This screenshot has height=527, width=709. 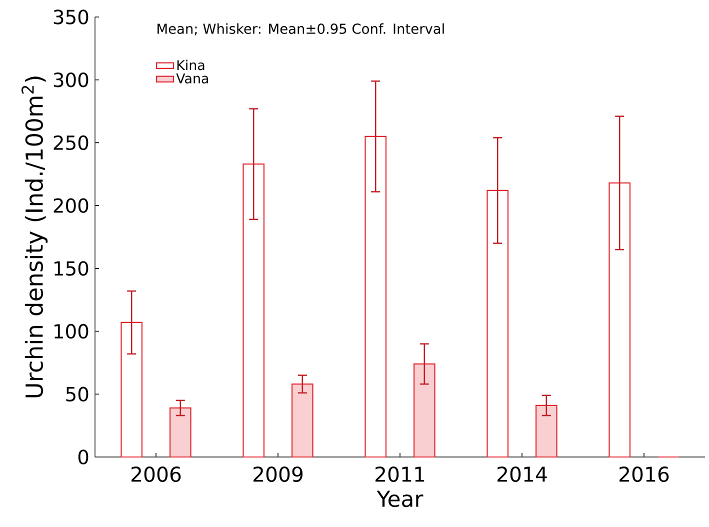 I want to click on x-axis-title: Year, so click(x=400, y=499).